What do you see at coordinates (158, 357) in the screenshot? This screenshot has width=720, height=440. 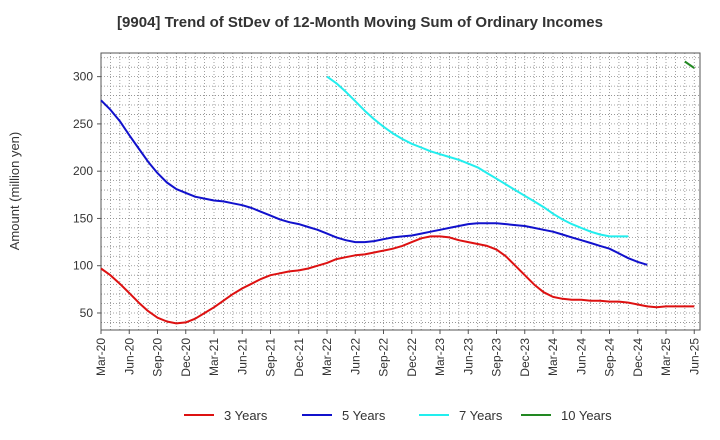 I see `x-tick-label: Sep-20` at bounding box center [158, 357].